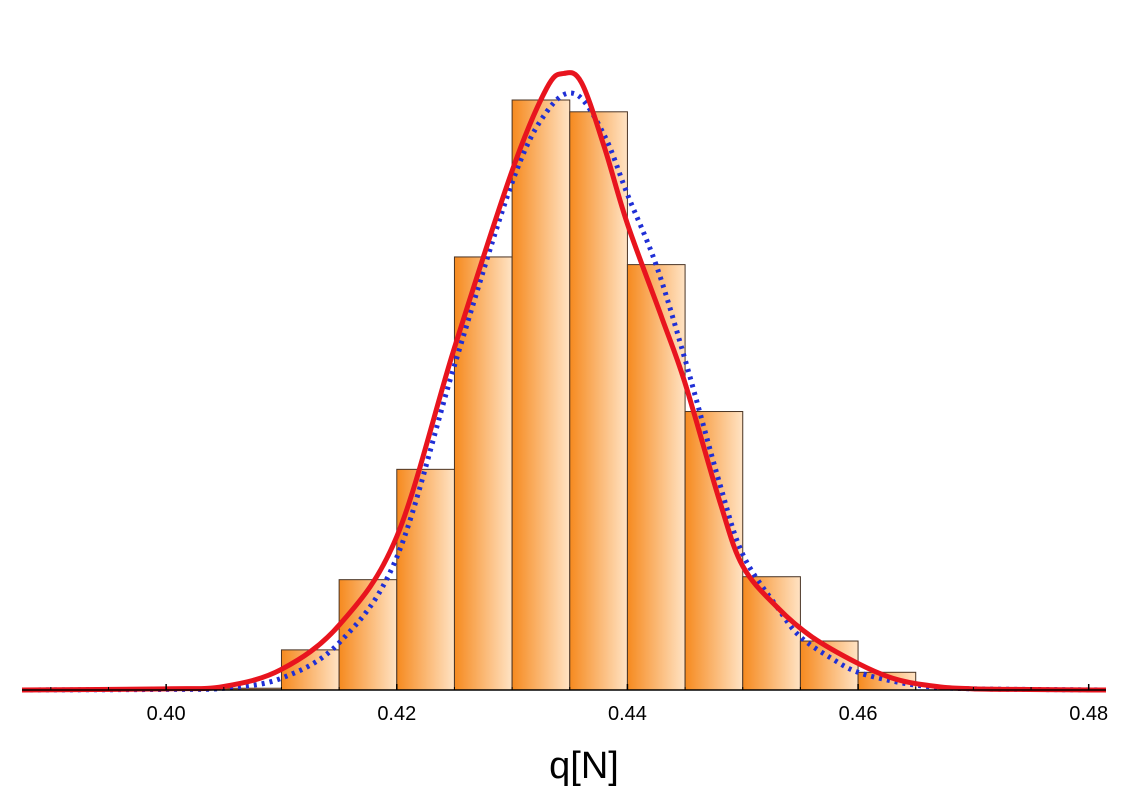 The image size is (1122, 812). I want to click on x-tick-label: 0.46, so click(858, 714).